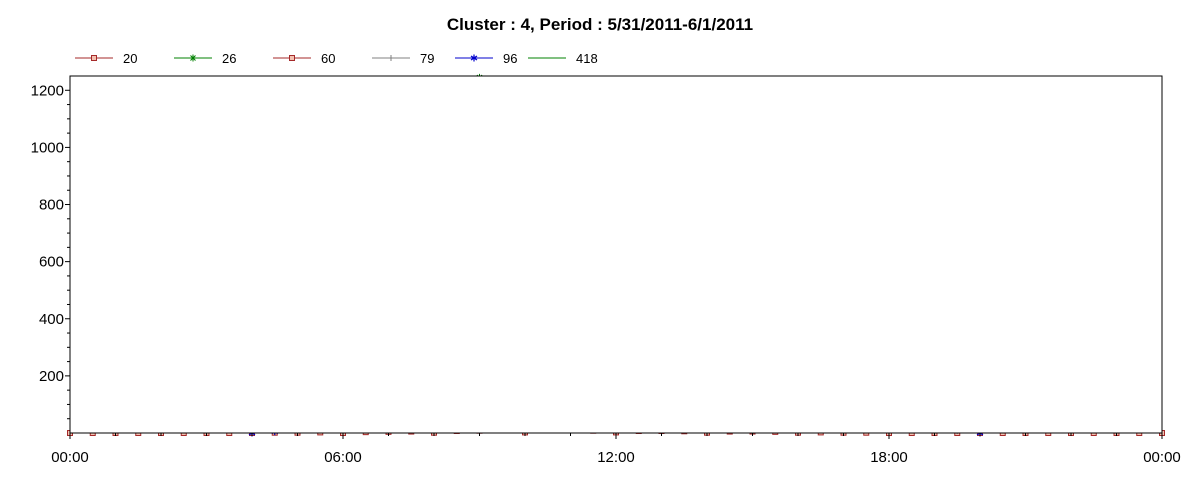 The height and width of the screenshot is (480, 1200). What do you see at coordinates (304, 58) in the screenshot?
I see `legend-item: 60` at bounding box center [304, 58].